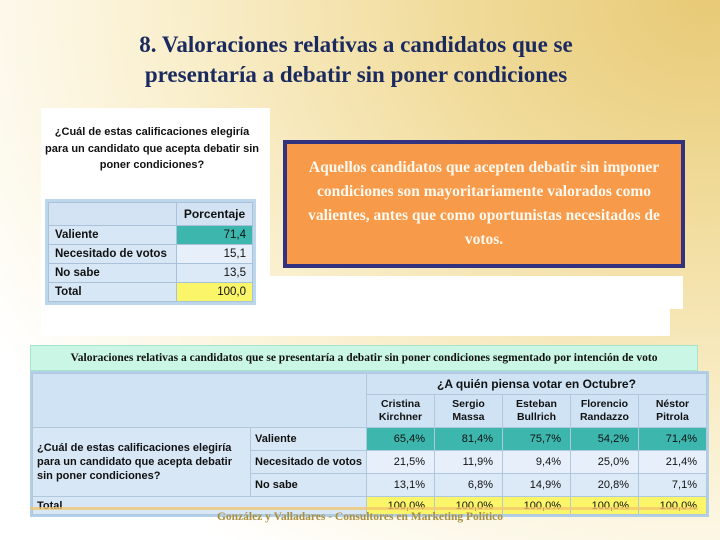 The width and height of the screenshot is (720, 540). I want to click on total-row: Total 100,0% 100,0% 100,0% 100,0% 100,0%, so click(369, 505).